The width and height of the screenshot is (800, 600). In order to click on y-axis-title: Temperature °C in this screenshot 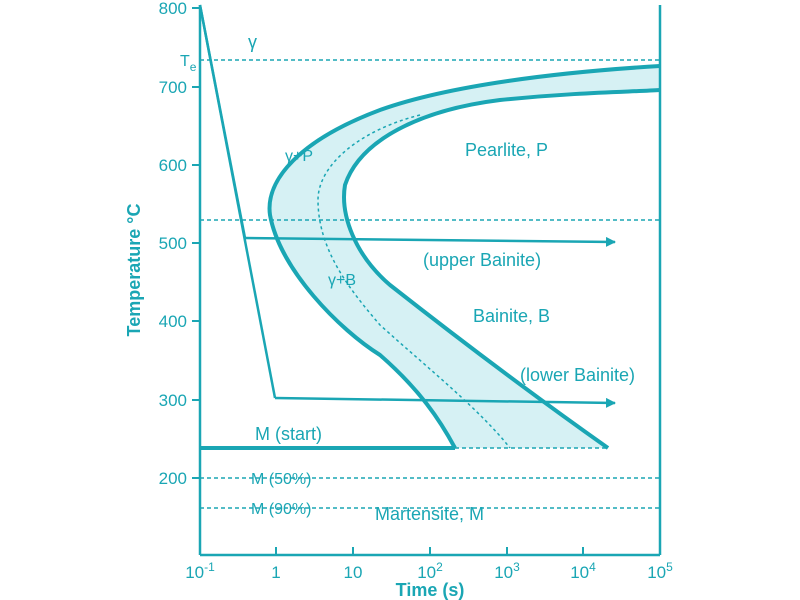, I will do `click(134, 270)`.